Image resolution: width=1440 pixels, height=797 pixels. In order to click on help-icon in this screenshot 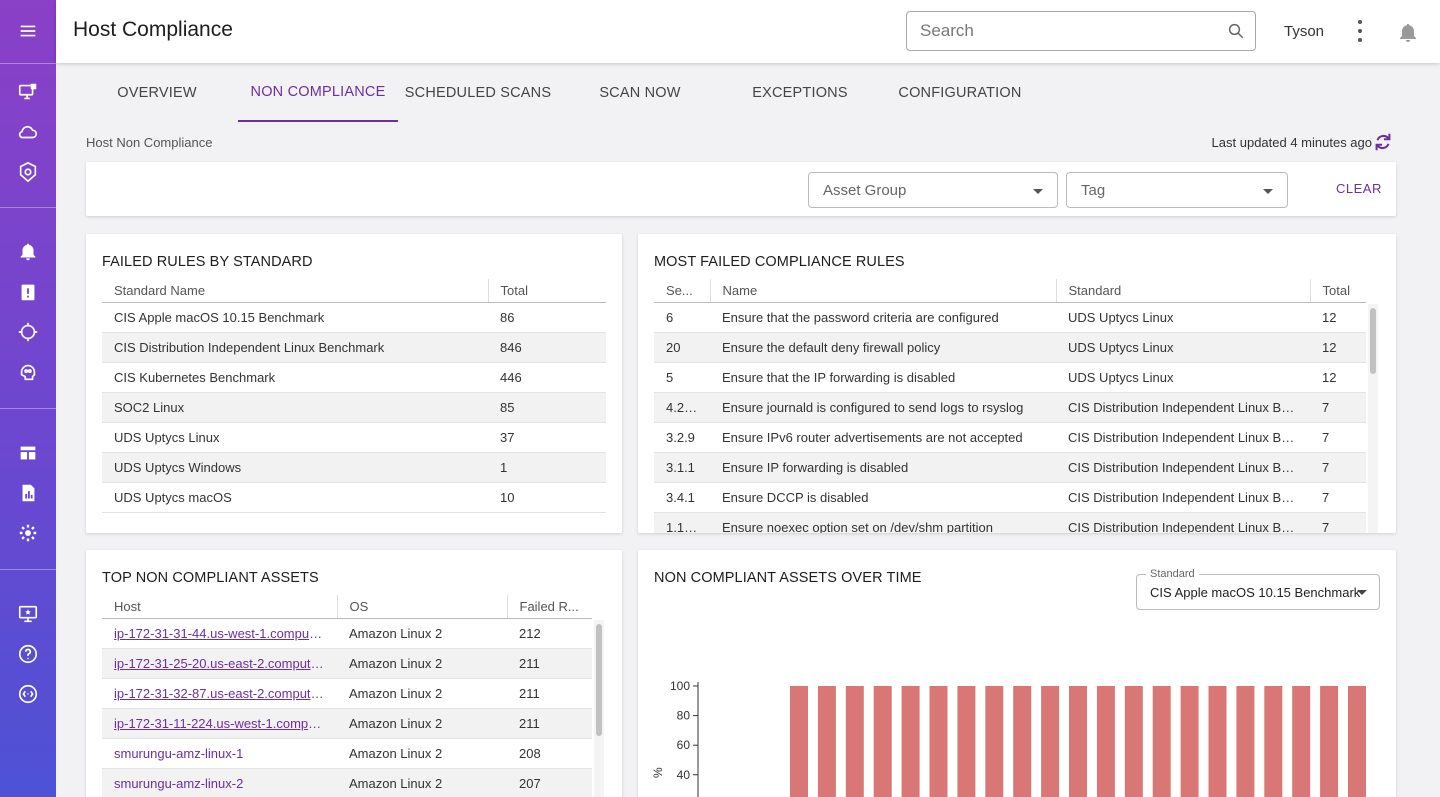, I will do `click(28, 654)`.